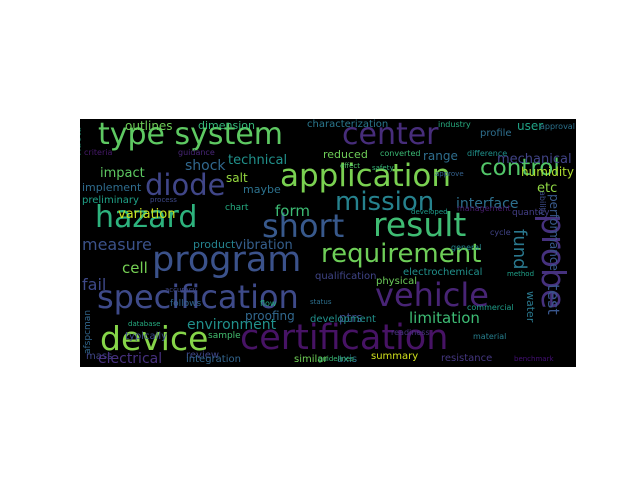 Image resolution: width=640 pixels, height=480 pixels. Describe the element at coordinates (196, 152) in the screenshot. I see `word-guidance: guidance` at that location.